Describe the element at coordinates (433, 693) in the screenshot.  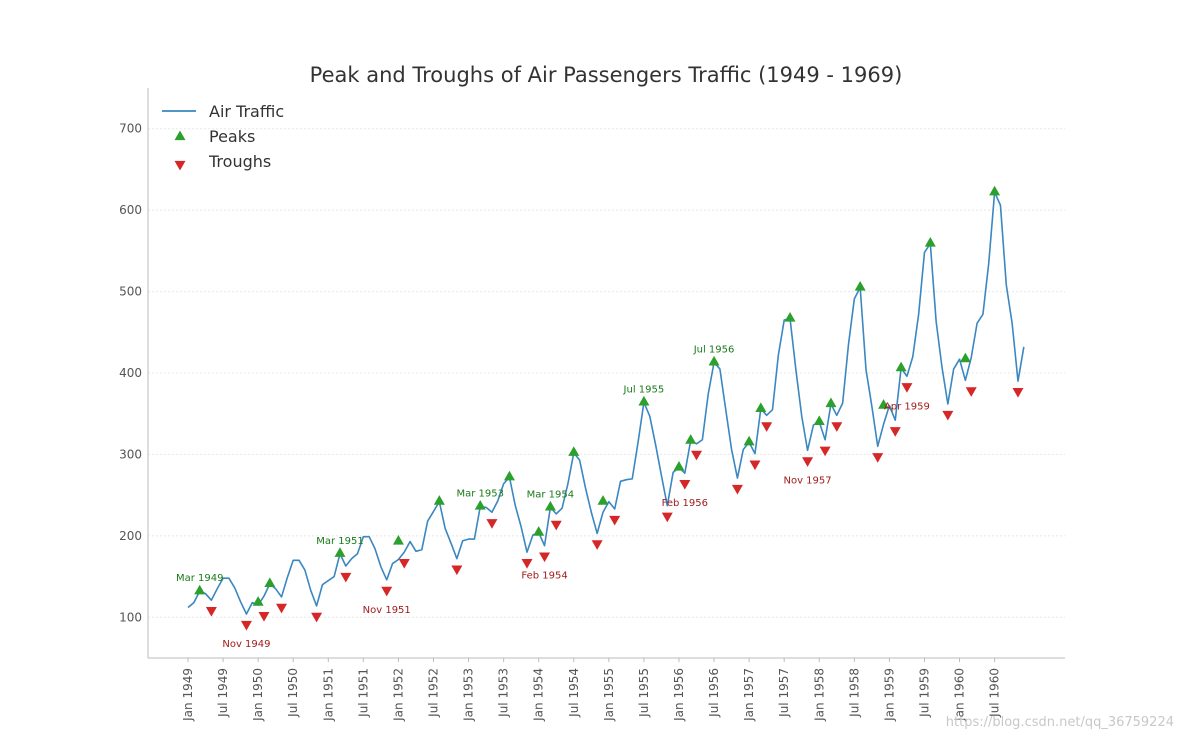
I see `x-tick-label: Jul 1952` at that location.